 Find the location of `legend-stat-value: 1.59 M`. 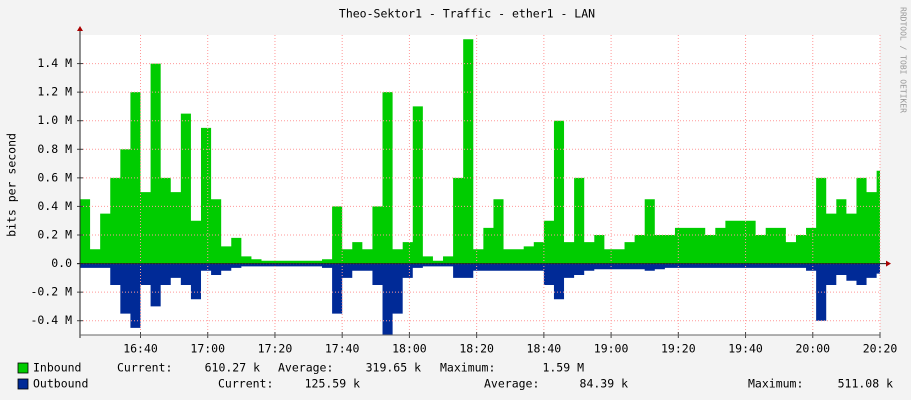

legend-stat-value: 1.59 M is located at coordinates (563, 368).